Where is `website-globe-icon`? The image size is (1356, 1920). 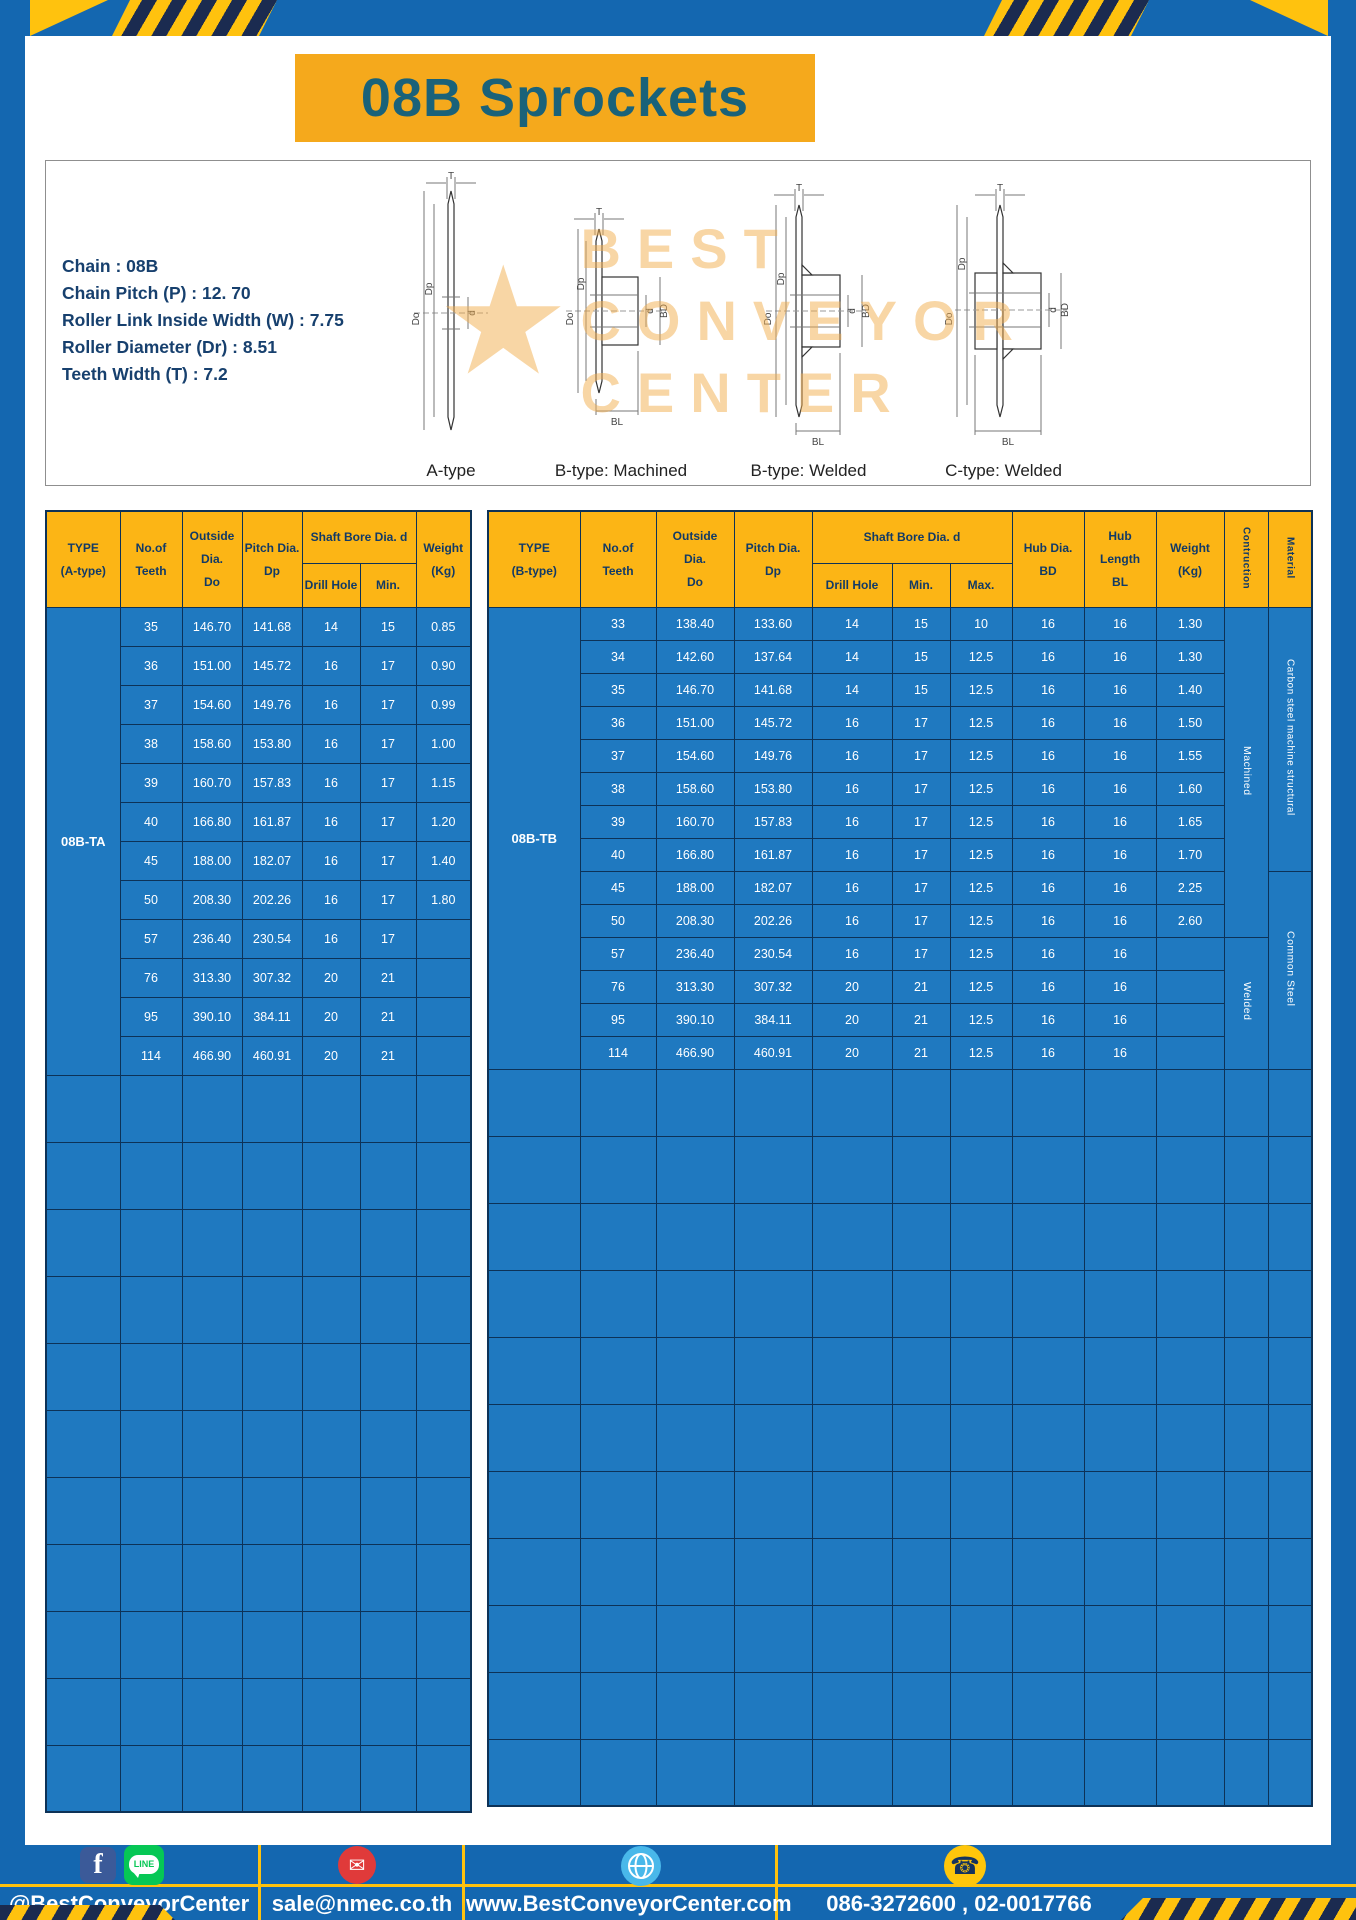 website-globe-icon is located at coordinates (641, 1866).